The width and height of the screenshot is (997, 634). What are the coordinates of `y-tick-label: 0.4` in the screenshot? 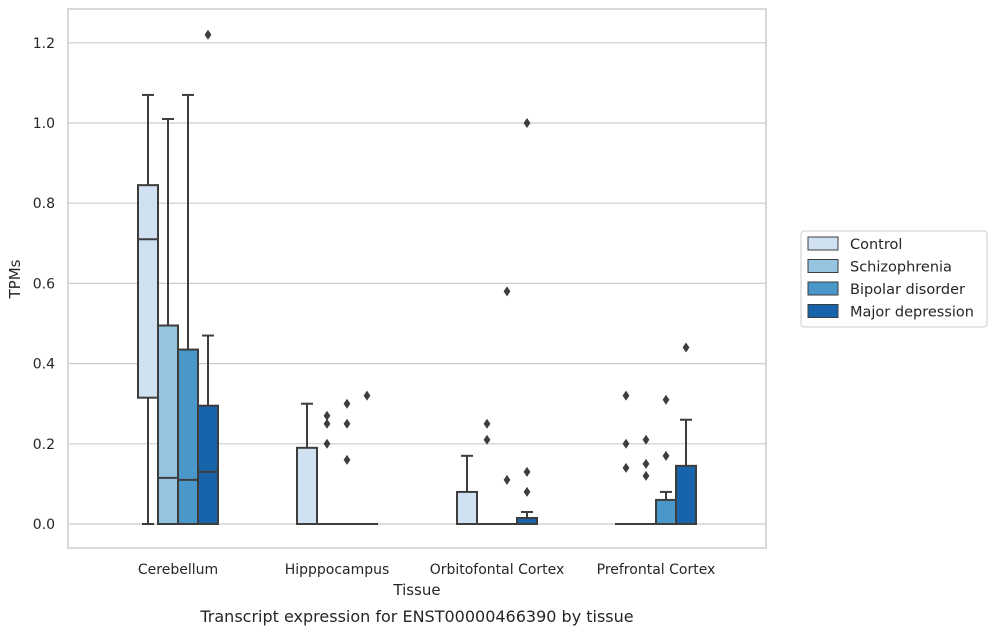 It's located at (44, 365).